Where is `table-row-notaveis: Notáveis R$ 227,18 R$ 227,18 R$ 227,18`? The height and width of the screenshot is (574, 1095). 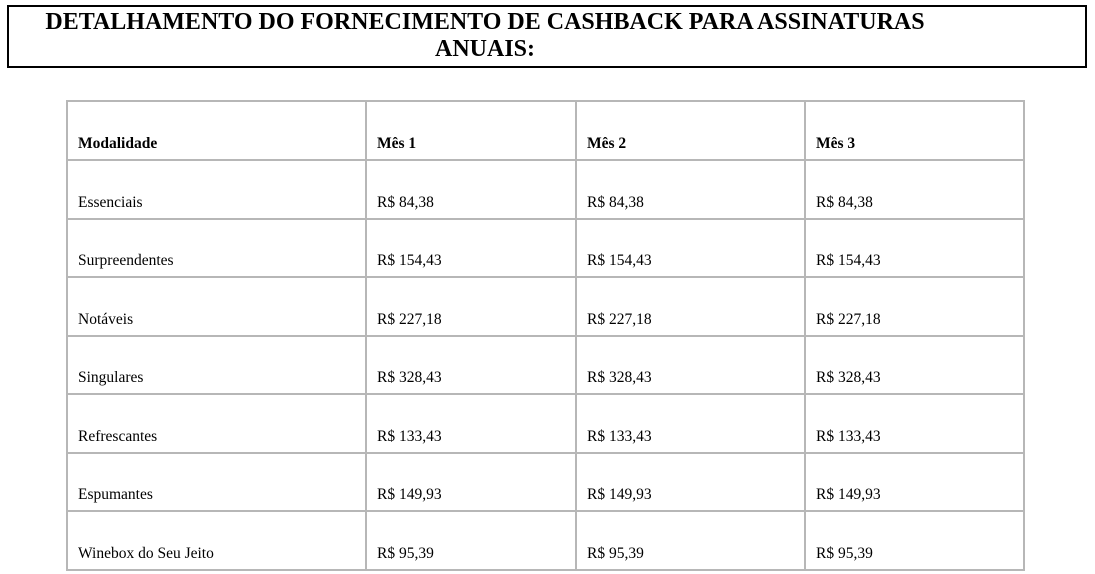
table-row-notaveis: Notáveis R$ 227,18 R$ 227,18 R$ 227,18 is located at coordinates (545, 306).